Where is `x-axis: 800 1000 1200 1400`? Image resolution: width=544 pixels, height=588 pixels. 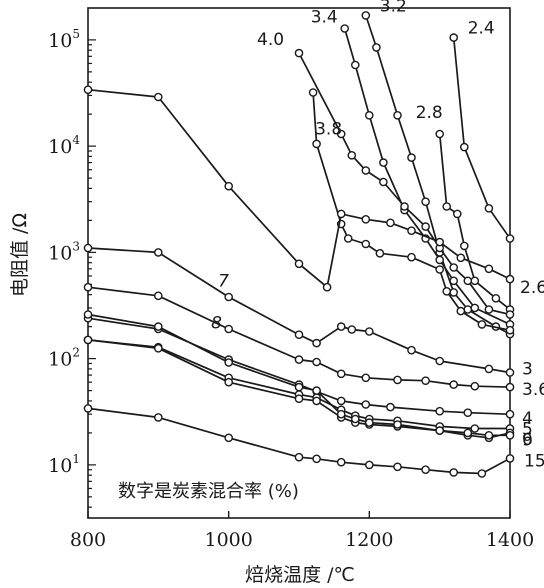 x-axis: 800 1000 1200 1400 is located at coordinates (302, 531).